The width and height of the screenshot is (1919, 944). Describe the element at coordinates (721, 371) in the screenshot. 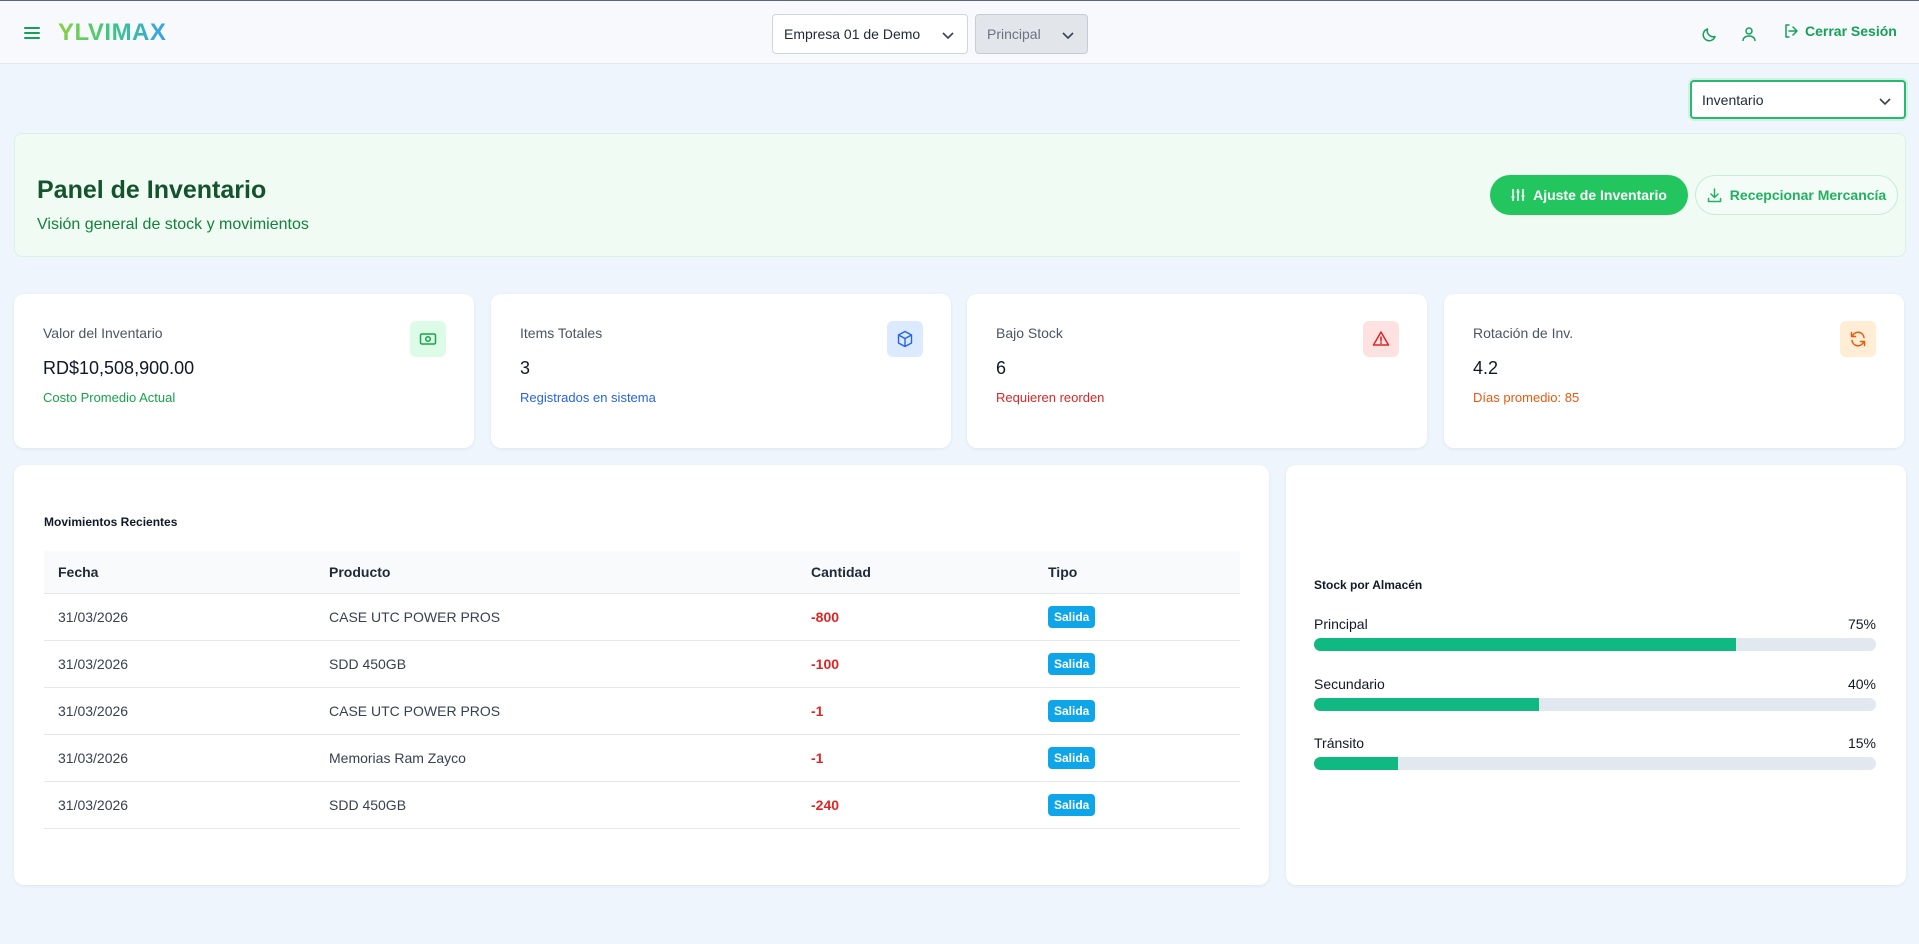

I see `total-items-card: Items Totales 3 Registrados en sistema` at that location.